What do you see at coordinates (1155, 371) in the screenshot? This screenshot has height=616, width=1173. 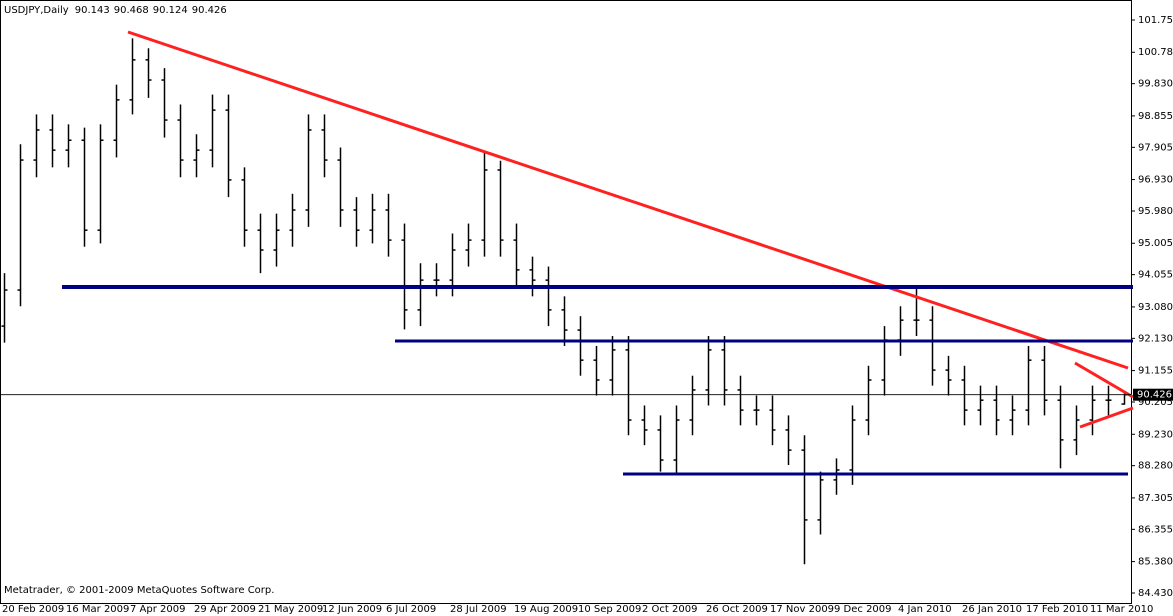 I see `y-tick-label: 91.155` at bounding box center [1155, 371].